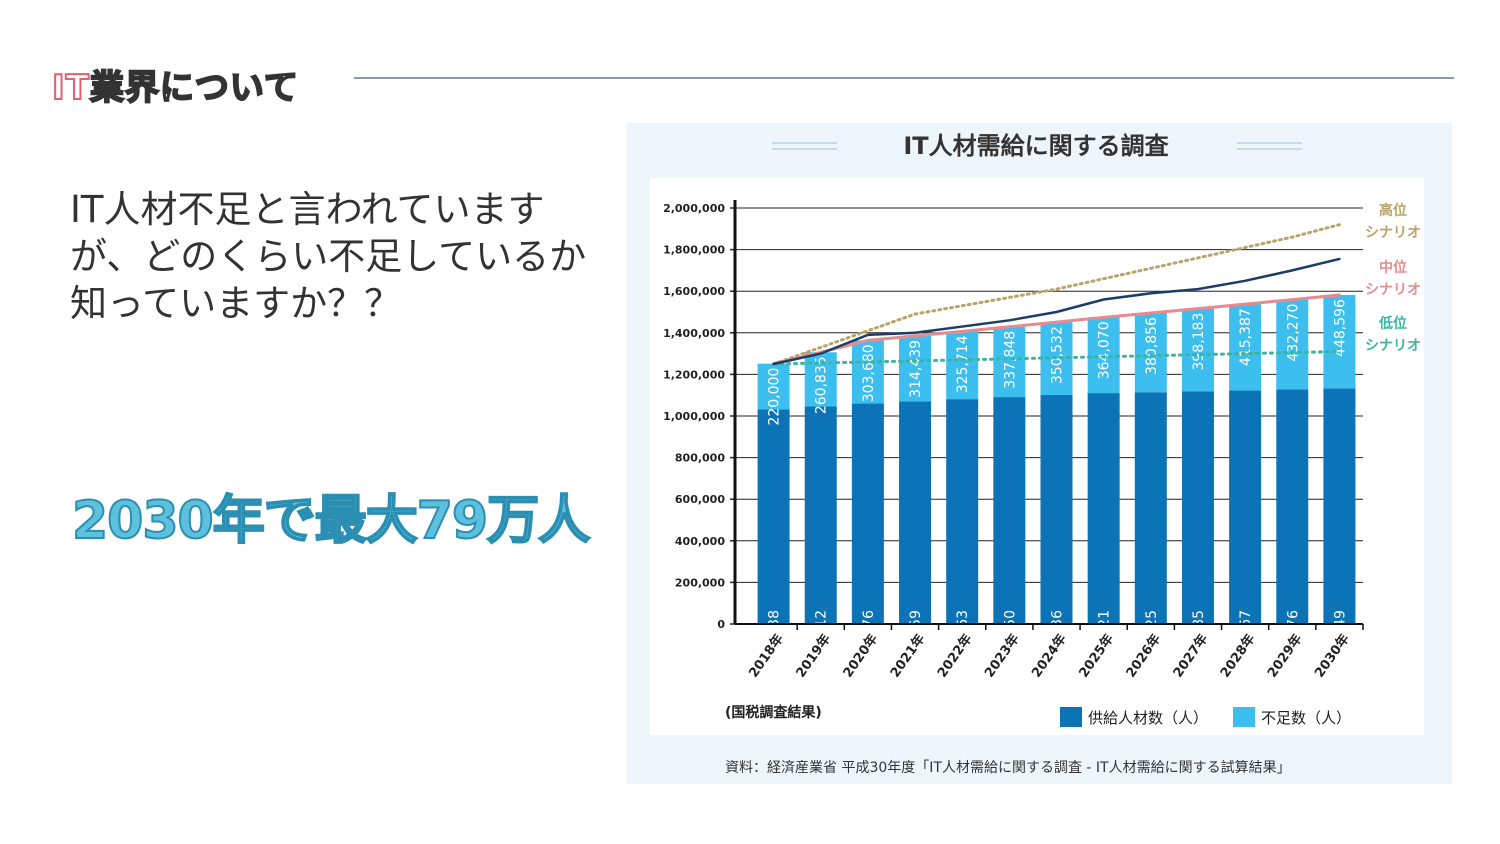 The image size is (1500, 844). I want to click on label-supply-0: 1,031,538, so click(775, 645).